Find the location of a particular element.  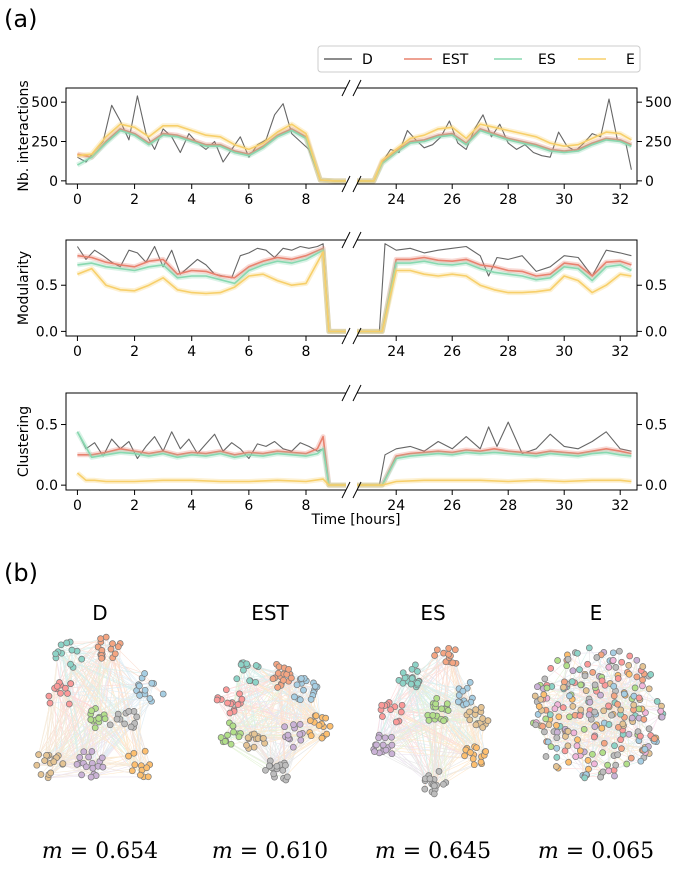

panel-a-label: (a) is located at coordinates (20, 19).